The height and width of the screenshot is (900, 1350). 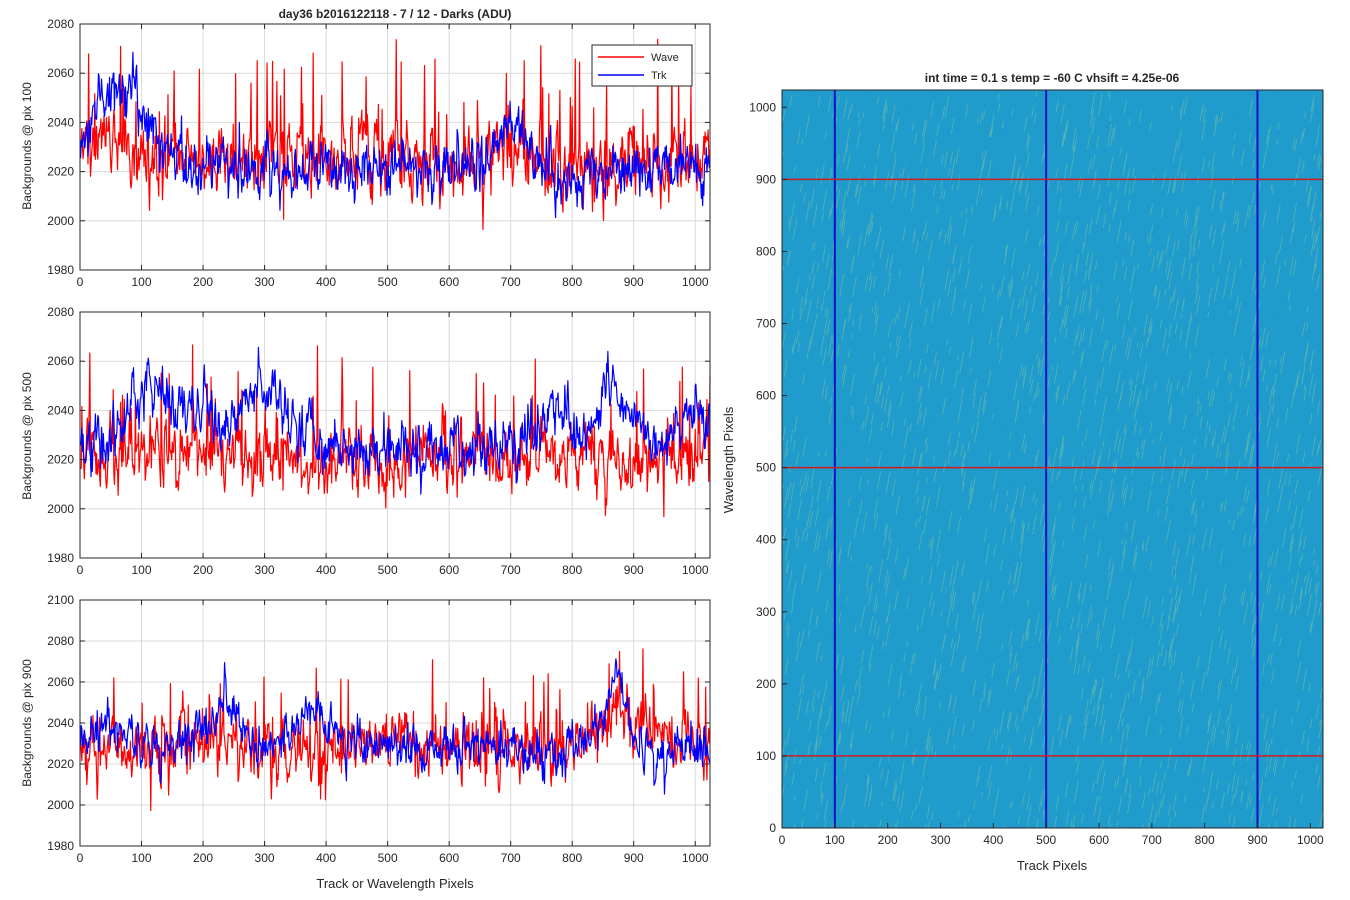 I want to click on panel-pix-900-xtick-label: 900, so click(x=634, y=858).